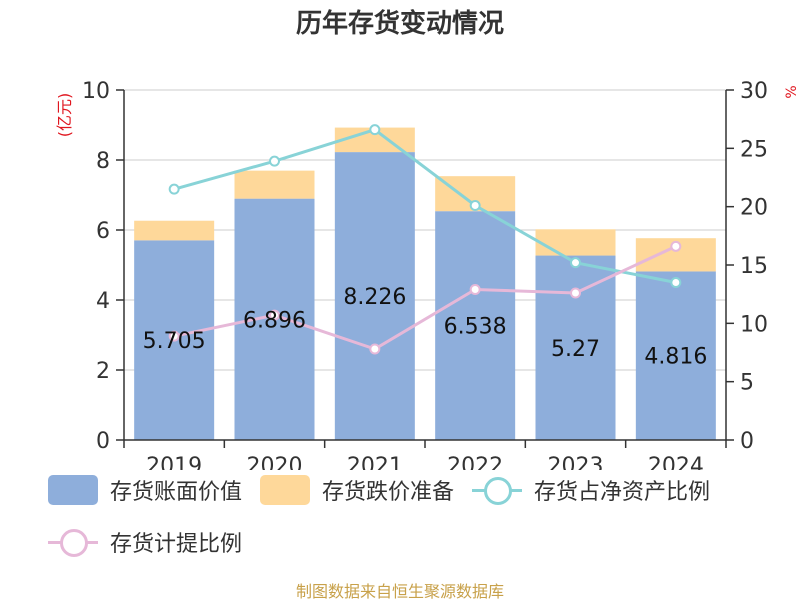 The height and width of the screenshot is (602, 800). What do you see at coordinates (388, 492) in the screenshot?
I see `legend-label-impairment: 存货跌价准备` at bounding box center [388, 492].